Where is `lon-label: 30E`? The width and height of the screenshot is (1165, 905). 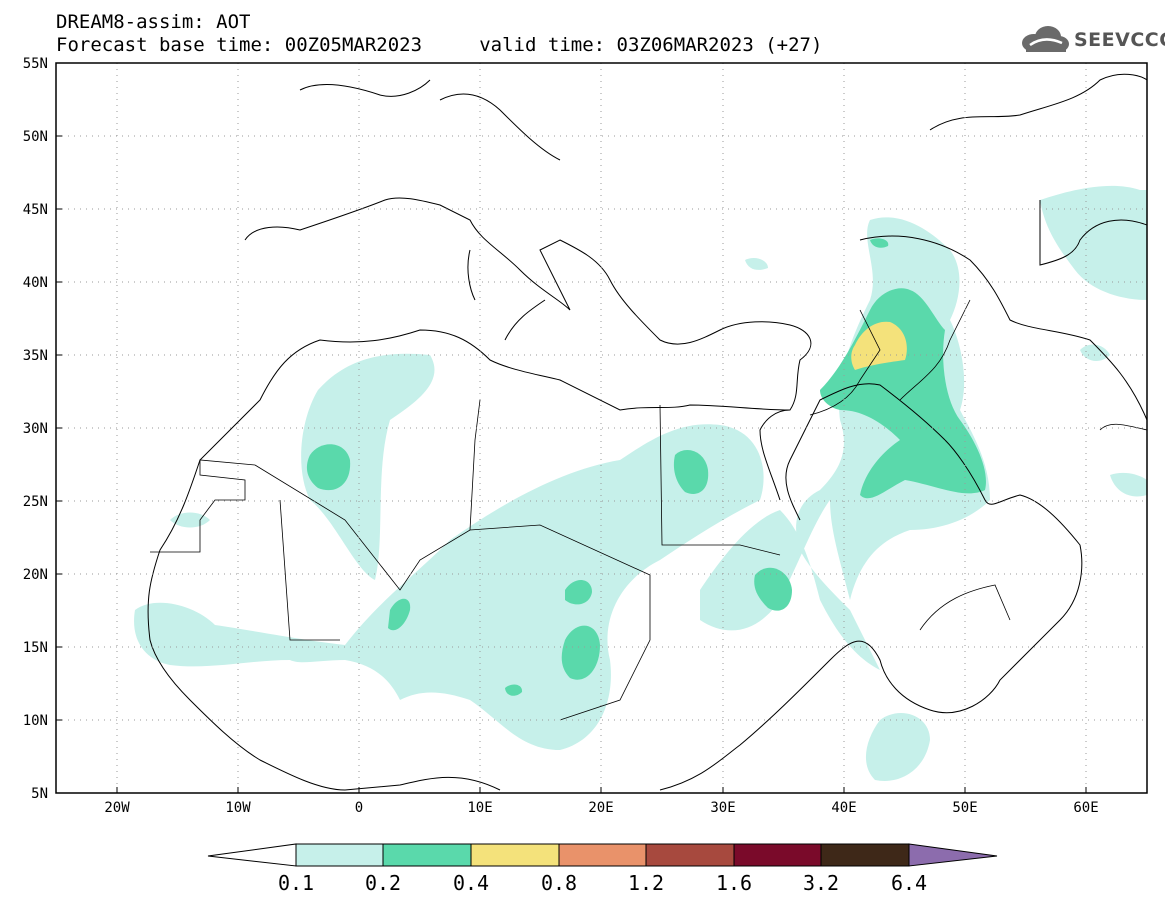 lon-label: 30E is located at coordinates (722, 808).